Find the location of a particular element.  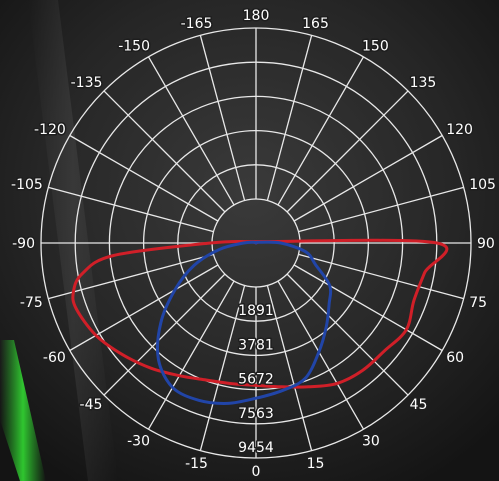

angle-tick-label: -105 is located at coordinates (27, 185).